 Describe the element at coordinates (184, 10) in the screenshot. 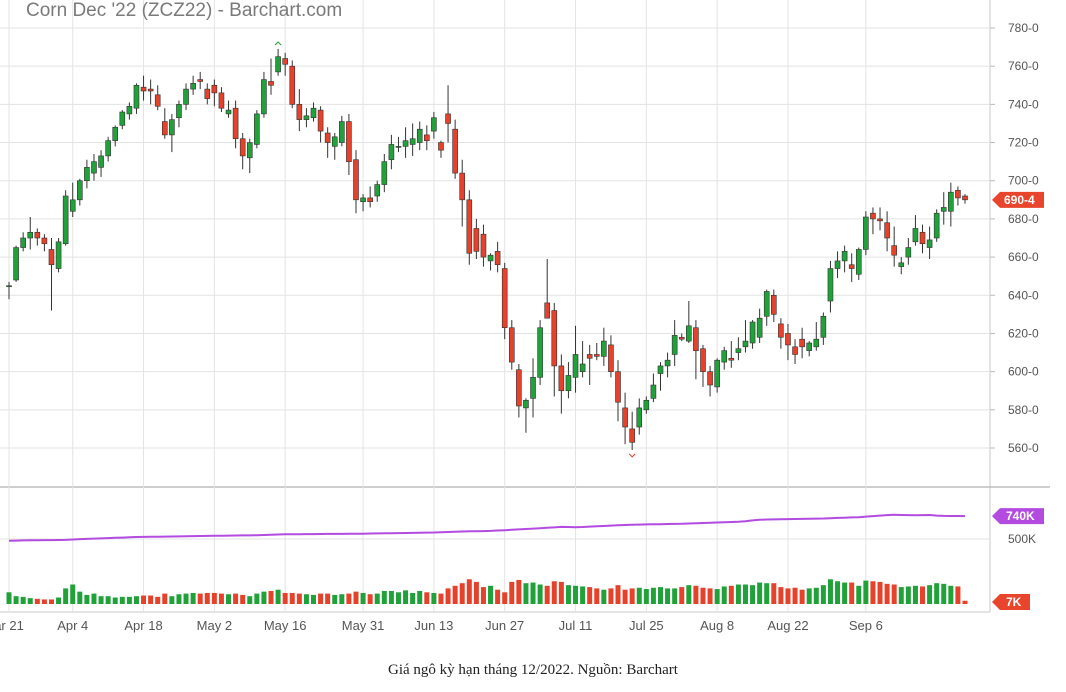

I see `chart-title: Corn Dec '22 (ZCZ22) - Barchart.com` at that location.